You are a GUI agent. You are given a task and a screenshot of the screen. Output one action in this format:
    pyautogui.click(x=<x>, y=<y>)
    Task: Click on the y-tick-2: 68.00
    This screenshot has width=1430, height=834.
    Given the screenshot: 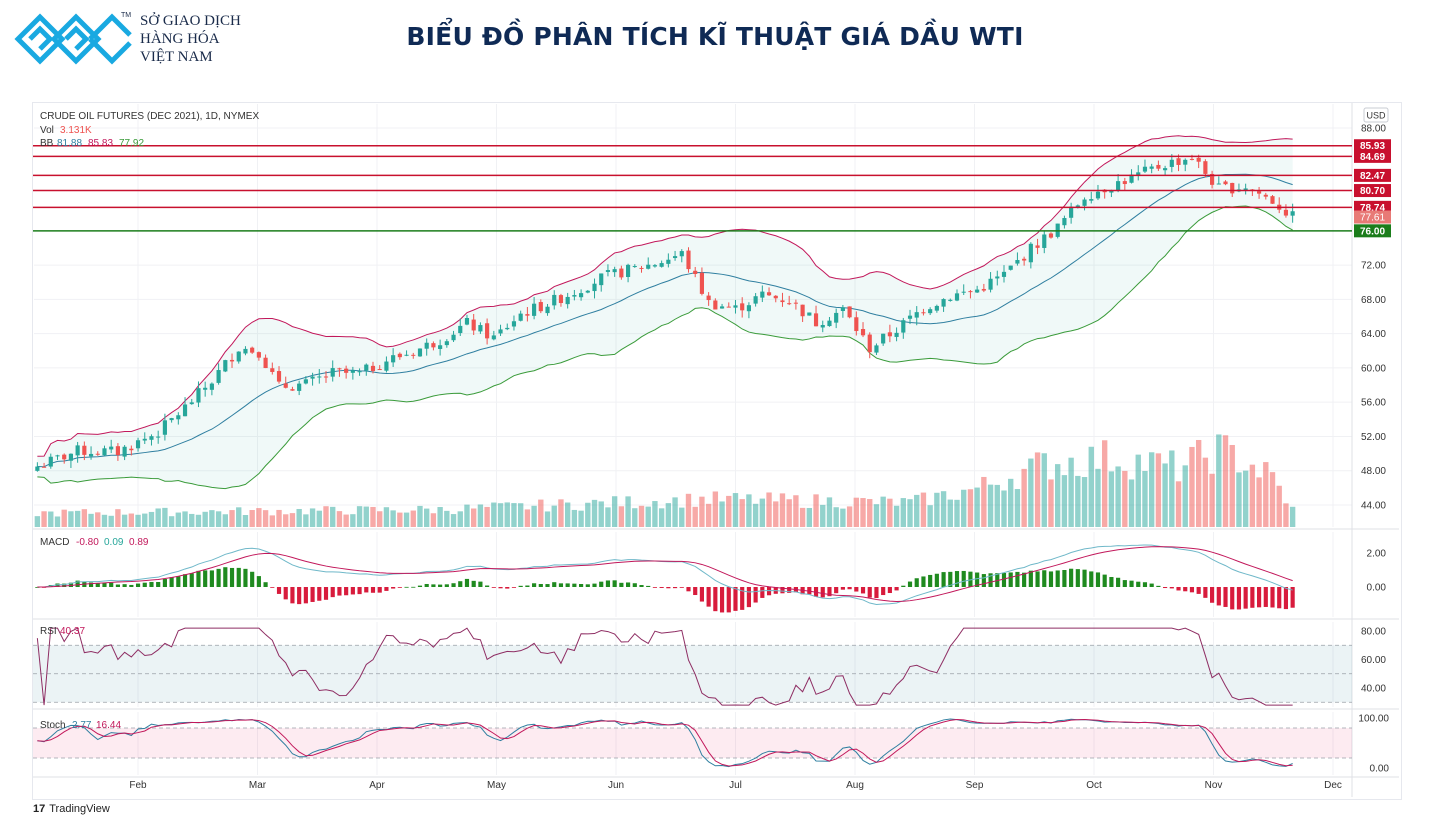 What is the action you would take?
    pyautogui.click(x=1373, y=300)
    